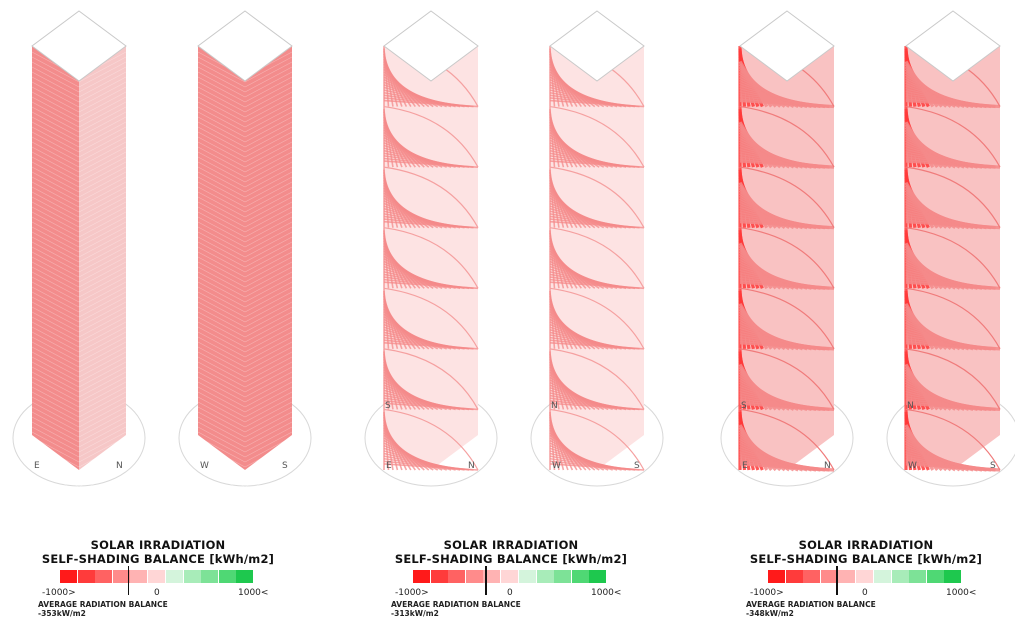  I want to click on tower-5: E N S, so click(787, 248).